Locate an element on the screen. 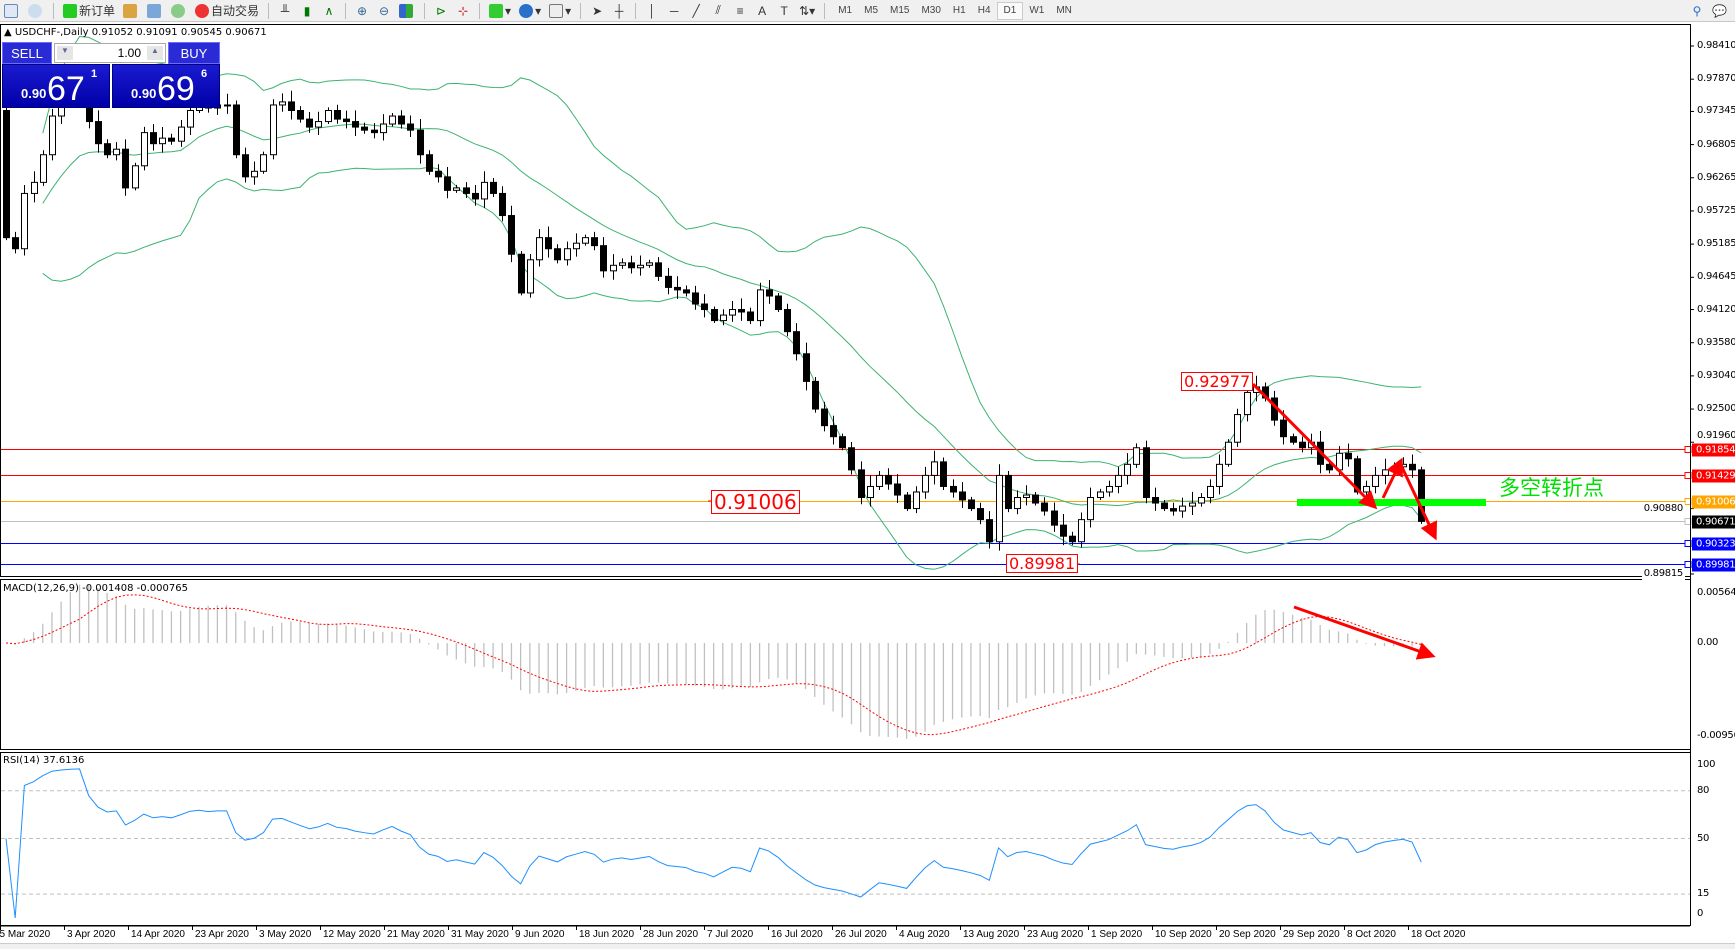  trendline-button: ╱ is located at coordinates (696, 11).